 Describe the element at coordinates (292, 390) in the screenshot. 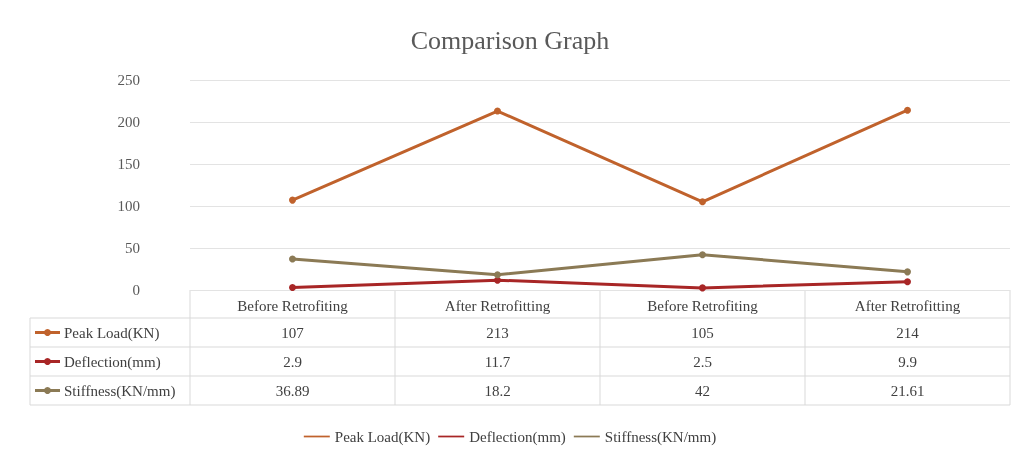

I see `data-label: 36.89` at that location.